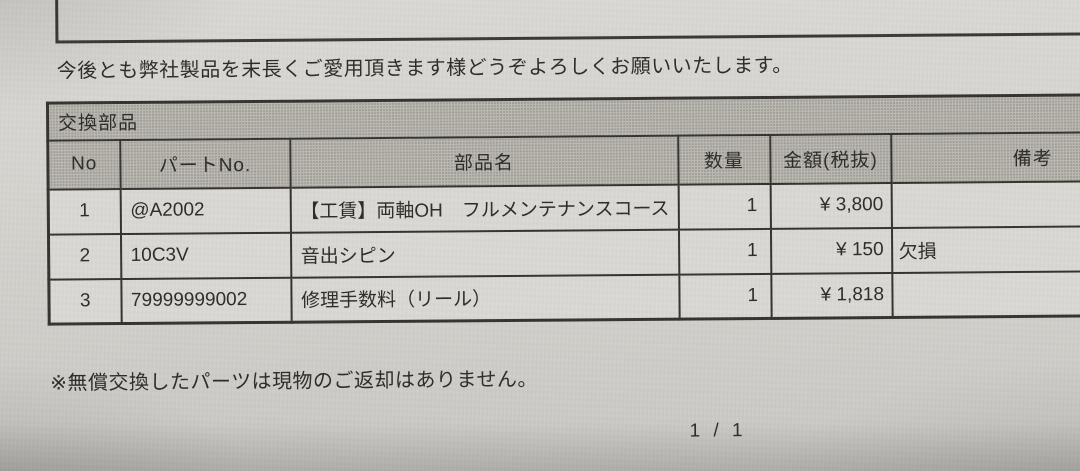 The image size is (1080, 471). Describe the element at coordinates (567, 22) in the screenshot. I see `previous-section-border` at that location.